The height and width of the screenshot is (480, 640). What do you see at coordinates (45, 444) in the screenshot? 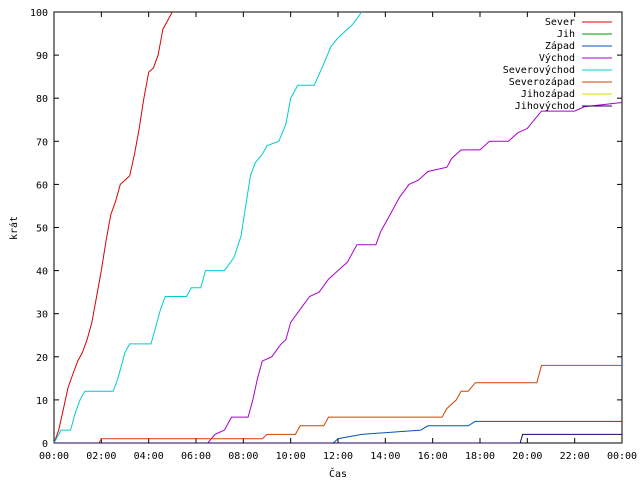
I see `y-tick-label: 0` at bounding box center [45, 444].